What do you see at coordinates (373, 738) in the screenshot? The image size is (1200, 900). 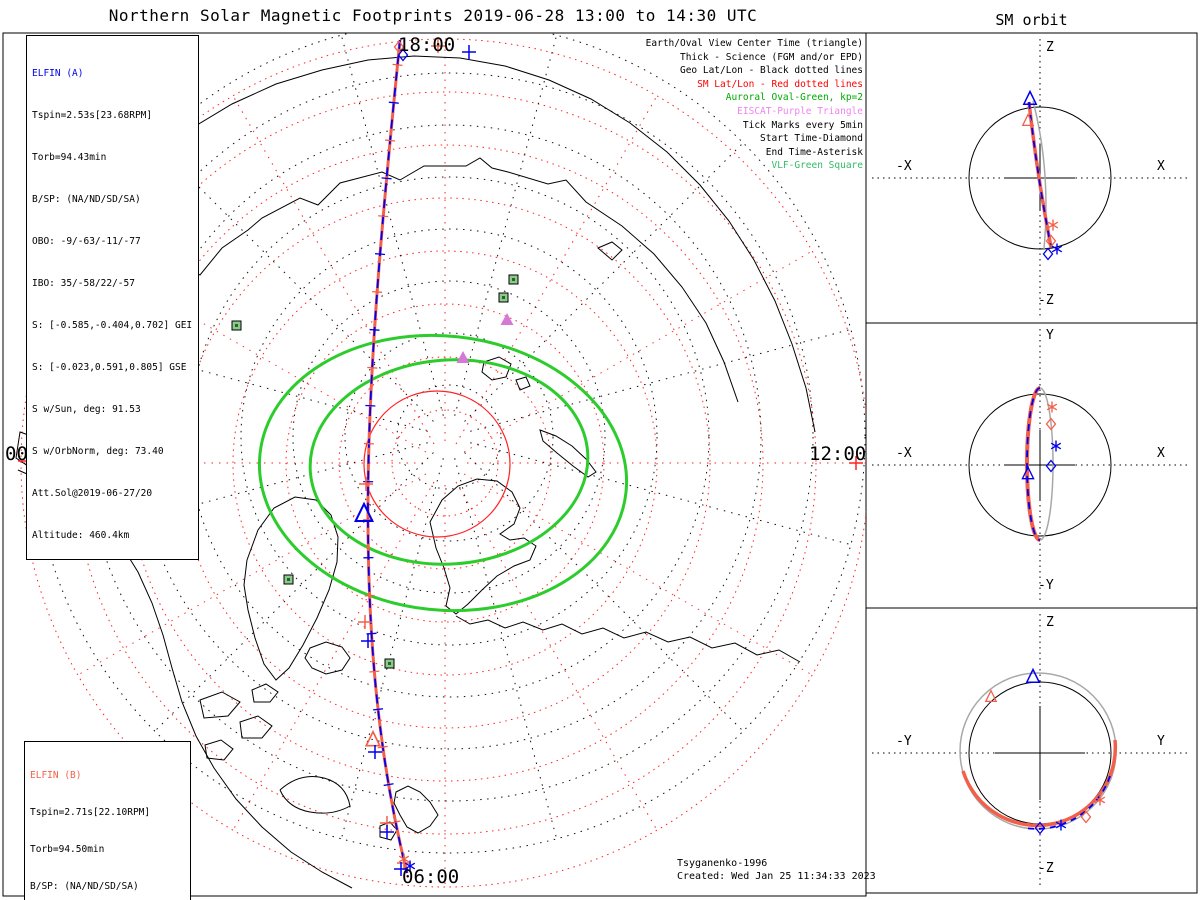 I see `oval-center-time-triangle-b` at bounding box center [373, 738].